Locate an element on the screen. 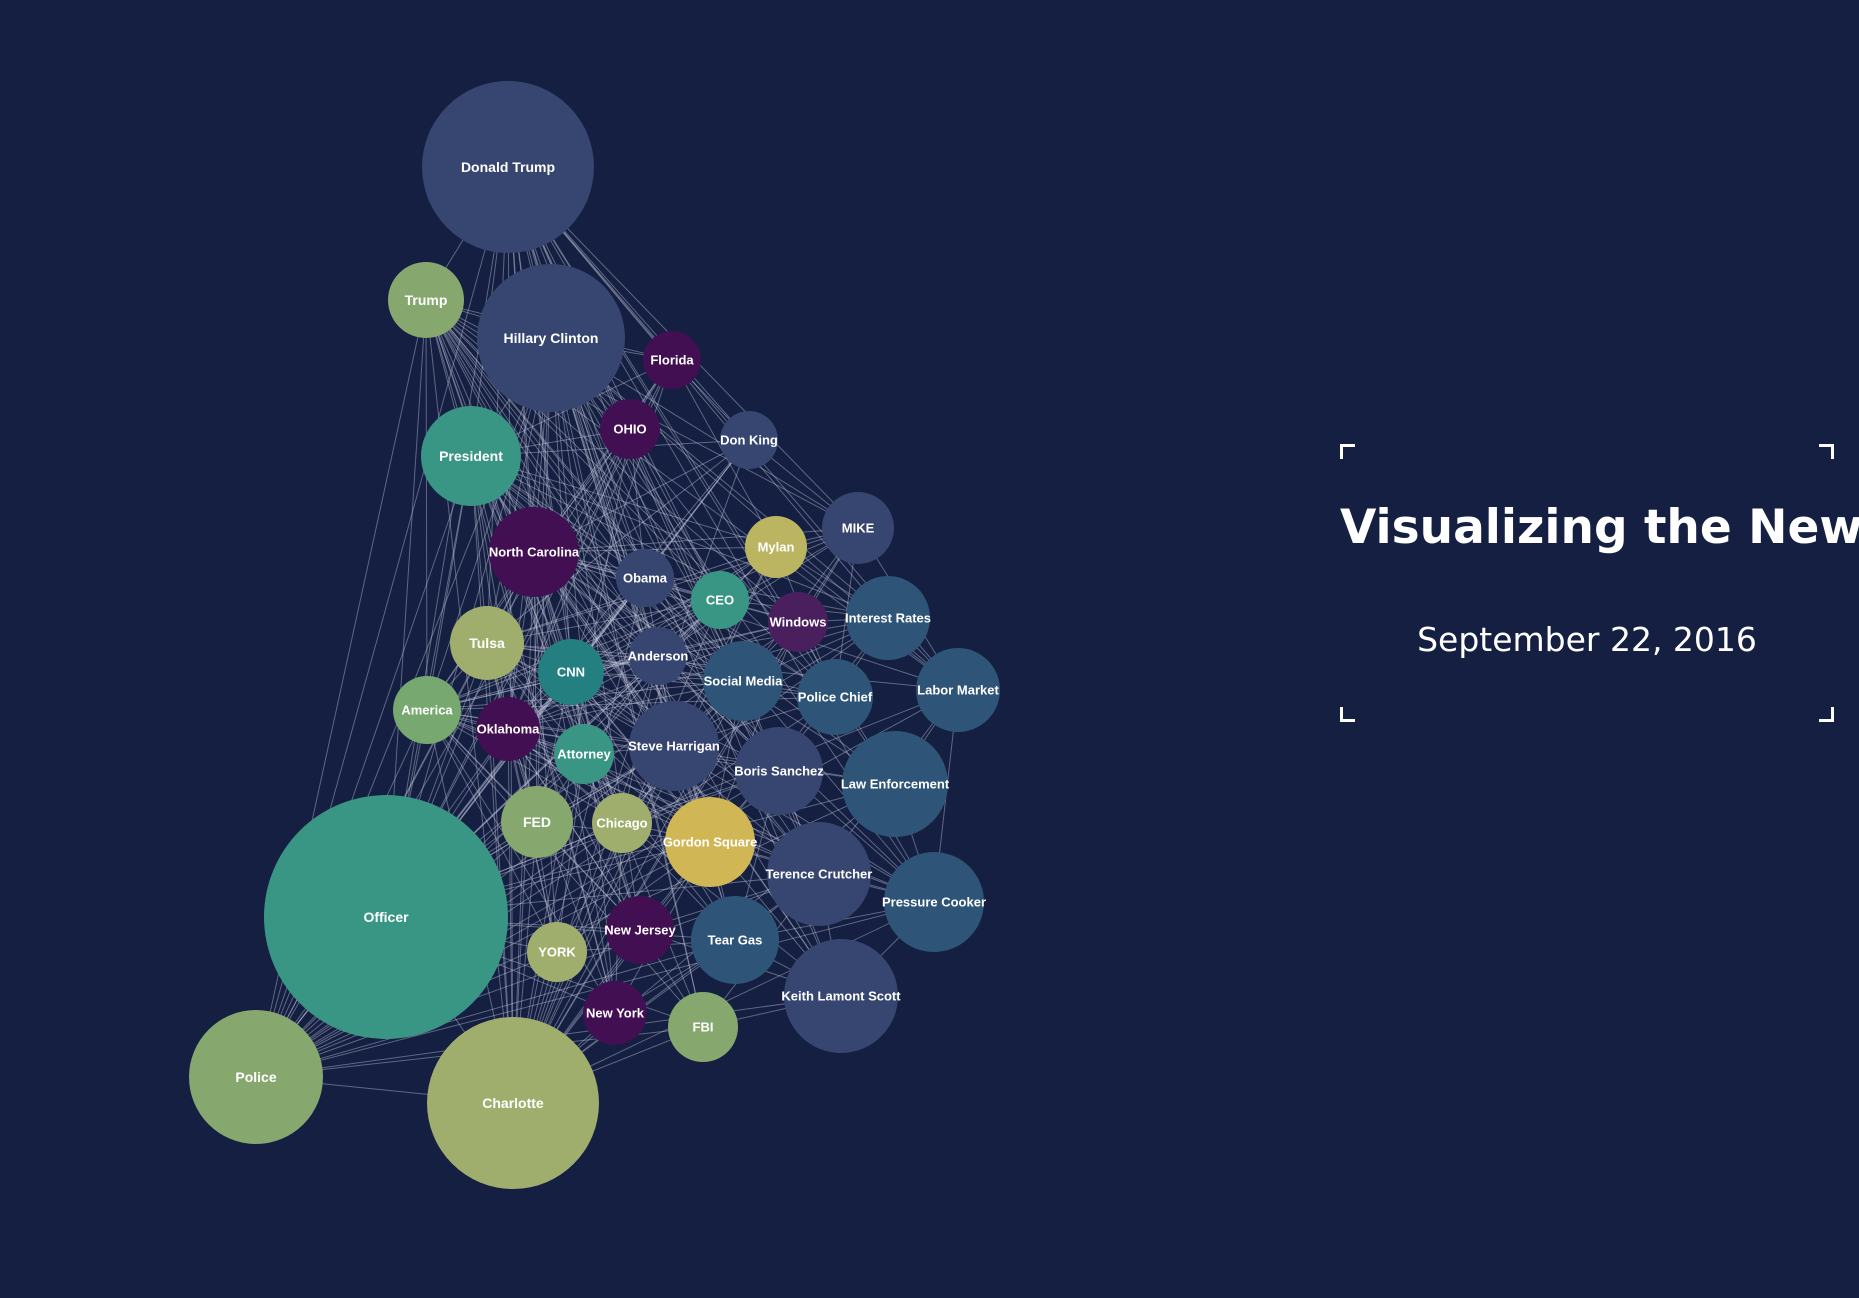 The height and width of the screenshot is (1298, 1859). node-circle-steve-harrigan is located at coordinates (674, 746).